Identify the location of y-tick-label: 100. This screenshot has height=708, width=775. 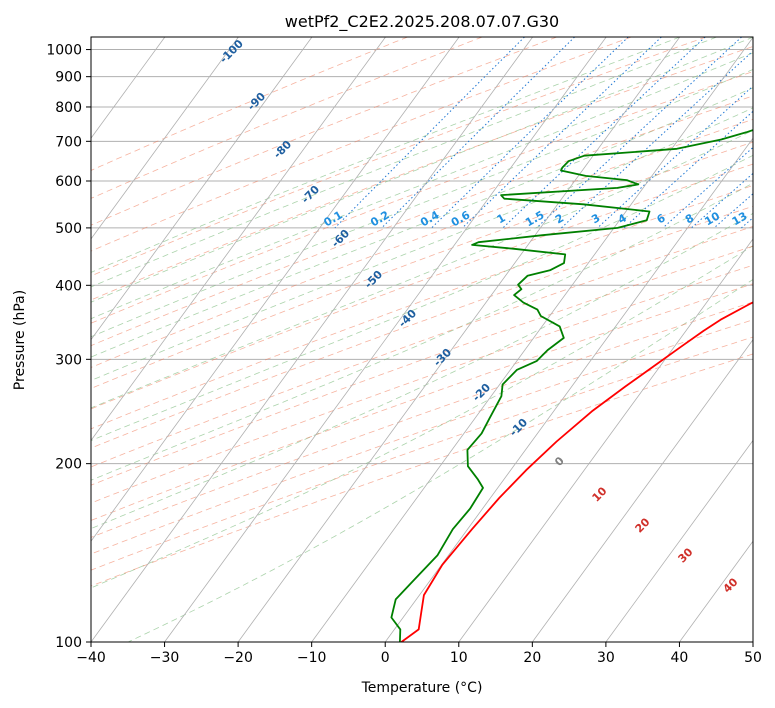
(68, 643).